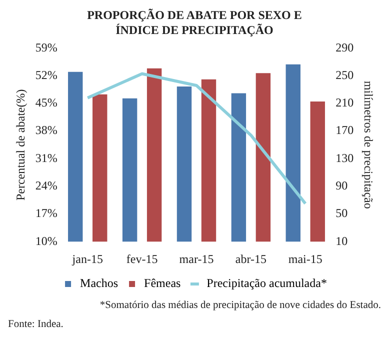 The image size is (389, 345). What do you see at coordinates (345, 157) in the screenshot?
I see `y2-tick-label: 130` at bounding box center [345, 157].